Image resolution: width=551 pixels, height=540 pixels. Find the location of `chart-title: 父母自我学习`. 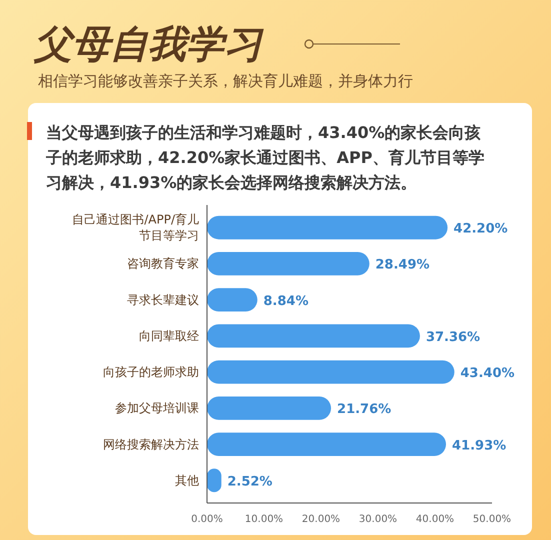

chart-title: 父母自我学习 is located at coordinates (148, 44).